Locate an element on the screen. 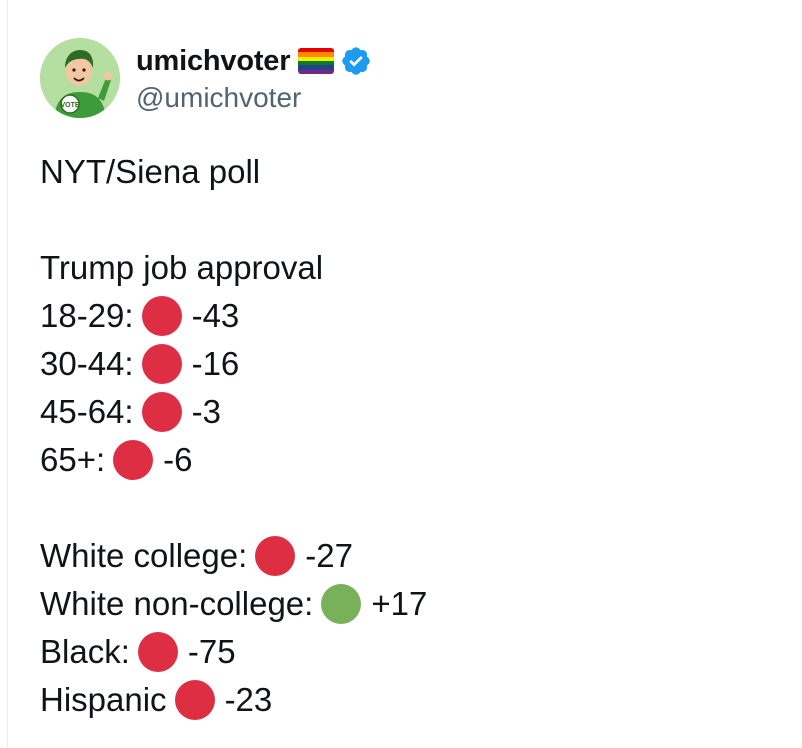 The width and height of the screenshot is (802, 748). row-label: White college: is located at coordinates (144, 555).